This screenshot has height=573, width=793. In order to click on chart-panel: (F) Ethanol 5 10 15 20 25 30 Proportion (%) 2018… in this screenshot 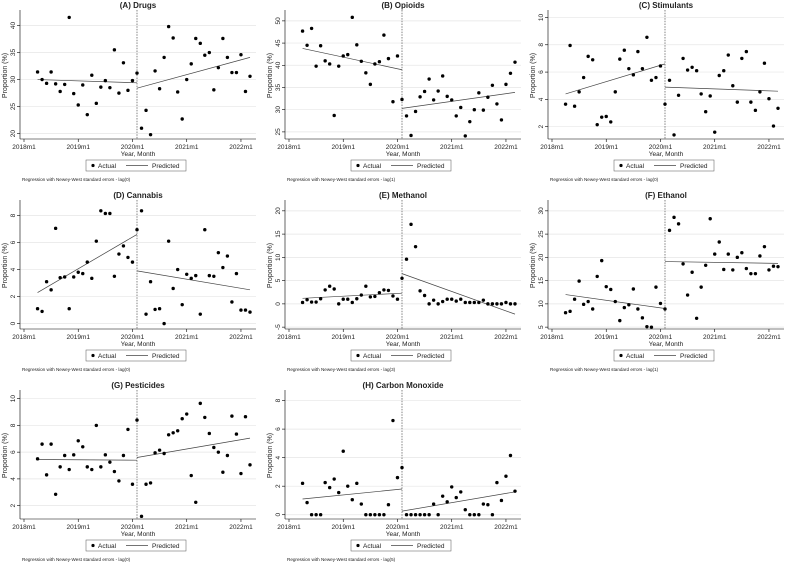, I will do `click(657, 281)`.